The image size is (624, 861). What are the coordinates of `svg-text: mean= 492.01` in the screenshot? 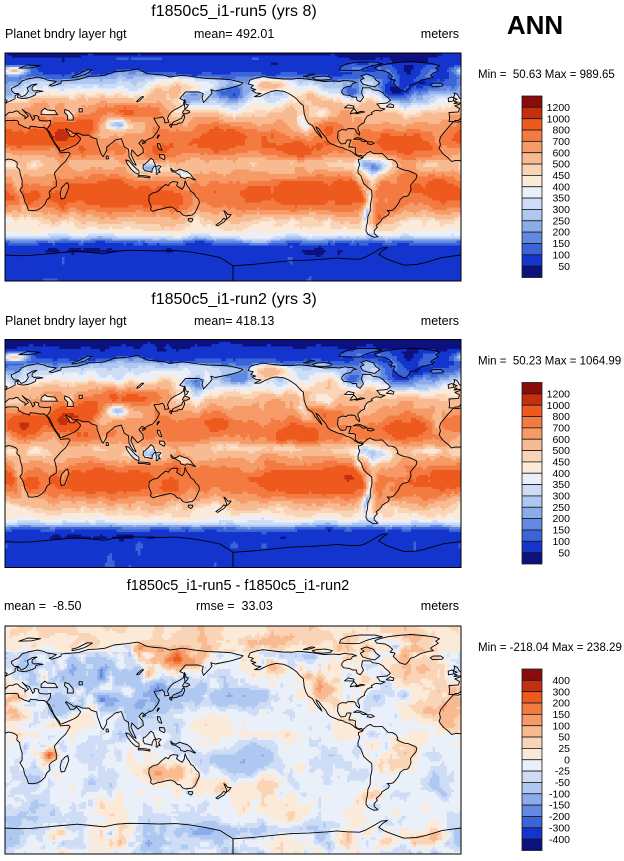 It's located at (234, 34).